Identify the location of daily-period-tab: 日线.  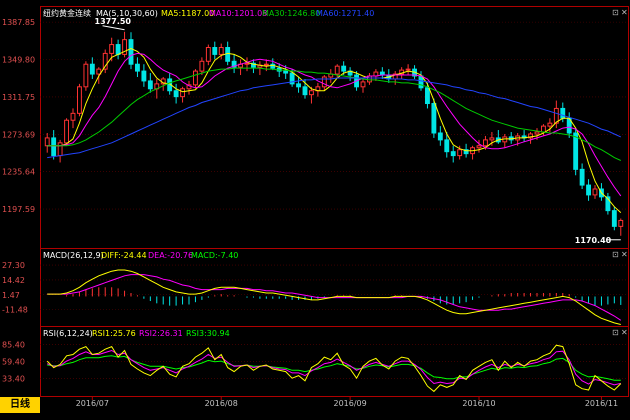
(20, 405).